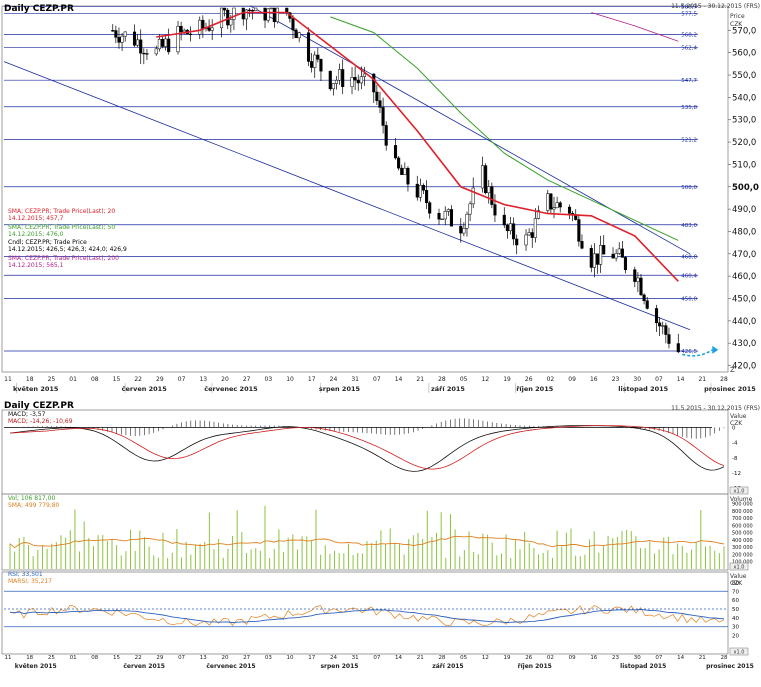  Describe the element at coordinates (616, 379) in the screenshot. I see `date-tick-label: 23` at that location.